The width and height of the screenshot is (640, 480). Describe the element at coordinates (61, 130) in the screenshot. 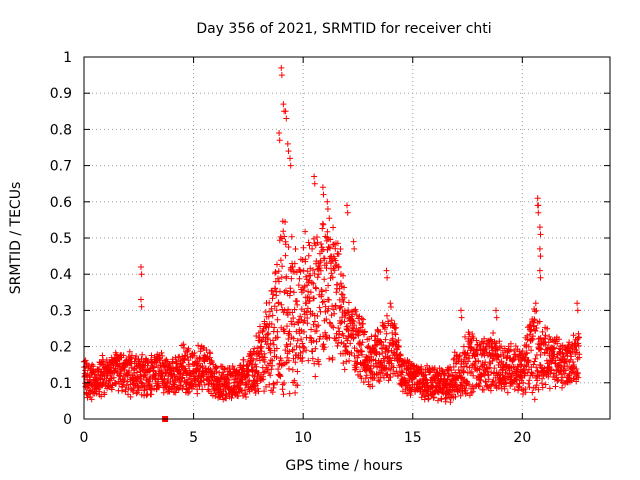

I see `y-tick-label: 0.8` at that location.